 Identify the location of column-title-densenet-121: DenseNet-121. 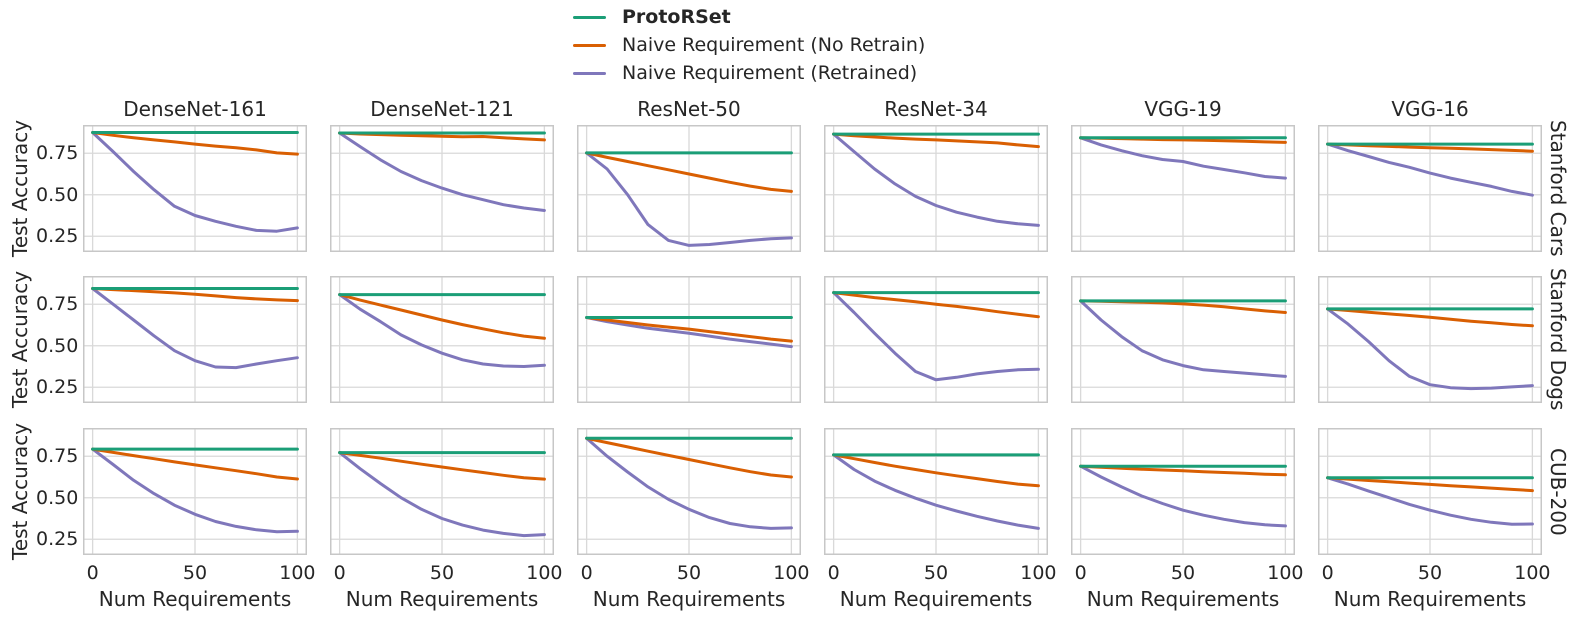
(442, 109).